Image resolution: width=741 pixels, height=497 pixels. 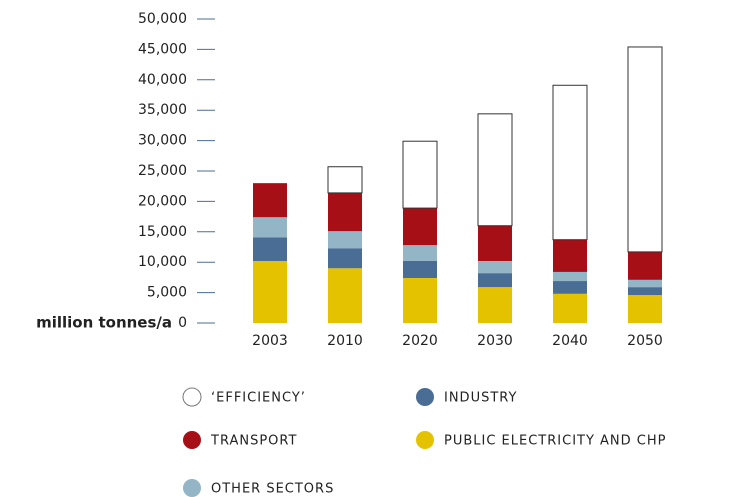 What do you see at coordinates (167, 293) in the screenshot?
I see `y-tick-label: 5,000` at bounding box center [167, 293].